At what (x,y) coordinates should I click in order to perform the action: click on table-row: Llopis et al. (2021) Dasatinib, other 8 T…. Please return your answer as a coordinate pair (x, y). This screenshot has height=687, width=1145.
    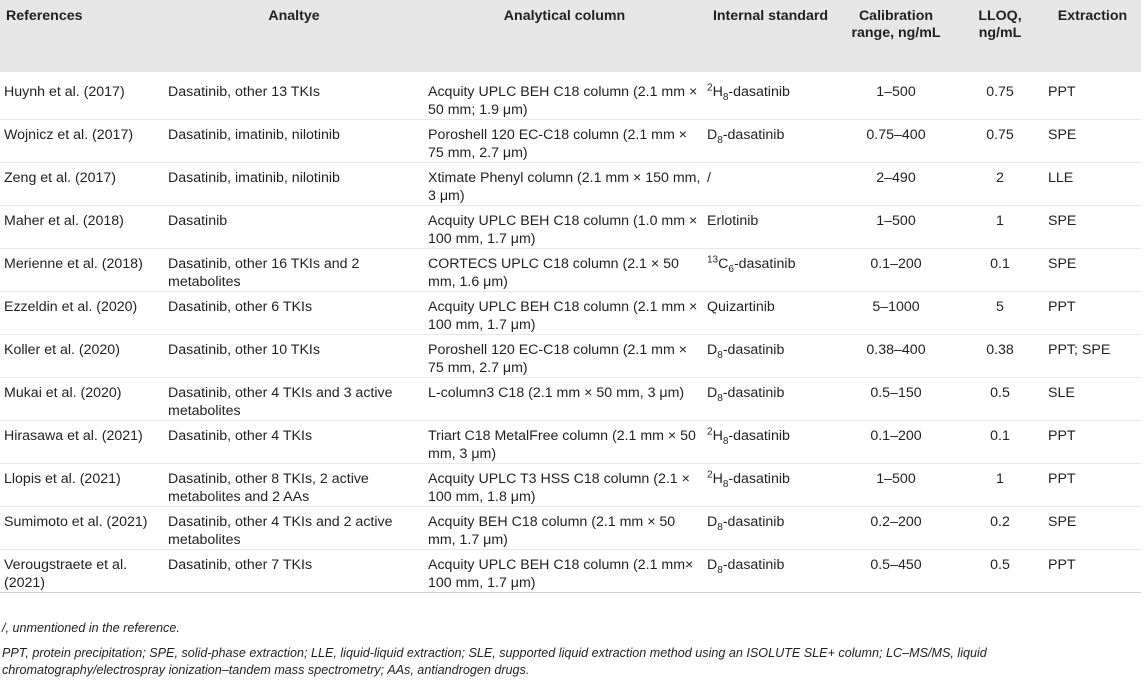
    Looking at the image, I should click on (570, 485).